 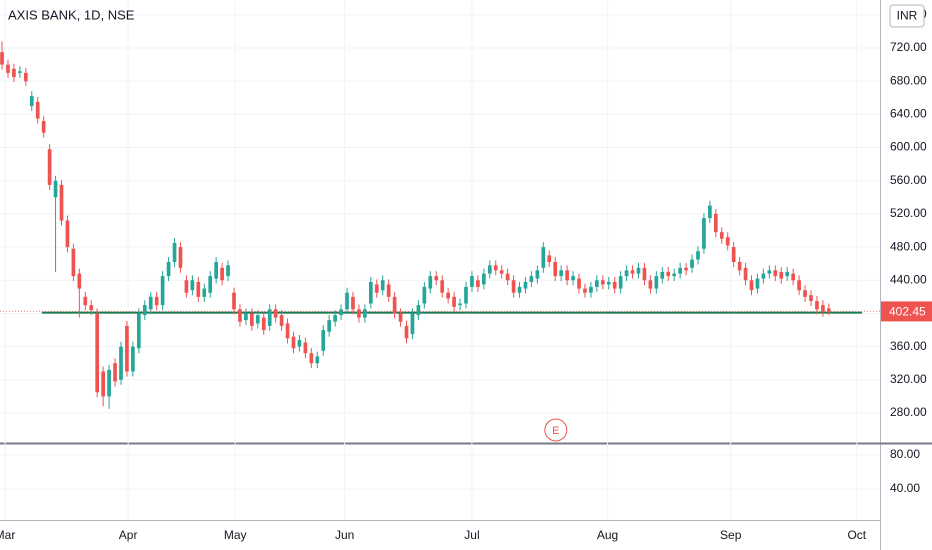 What do you see at coordinates (607, 535) in the screenshot?
I see `x-tick-label: Aug` at bounding box center [607, 535].